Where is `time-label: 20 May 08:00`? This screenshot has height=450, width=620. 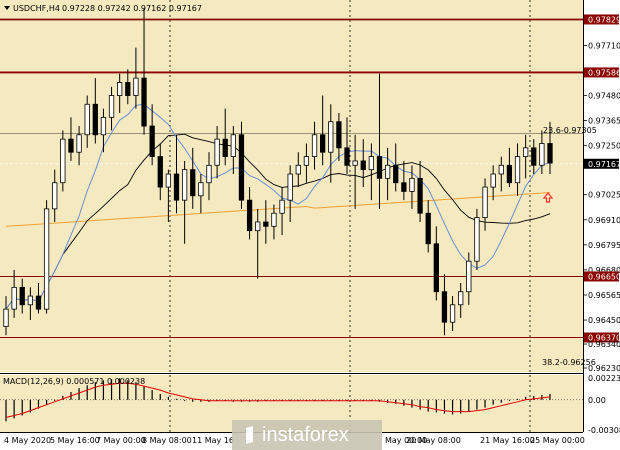 time-label: 20 May 08:00 is located at coordinates (433, 440).